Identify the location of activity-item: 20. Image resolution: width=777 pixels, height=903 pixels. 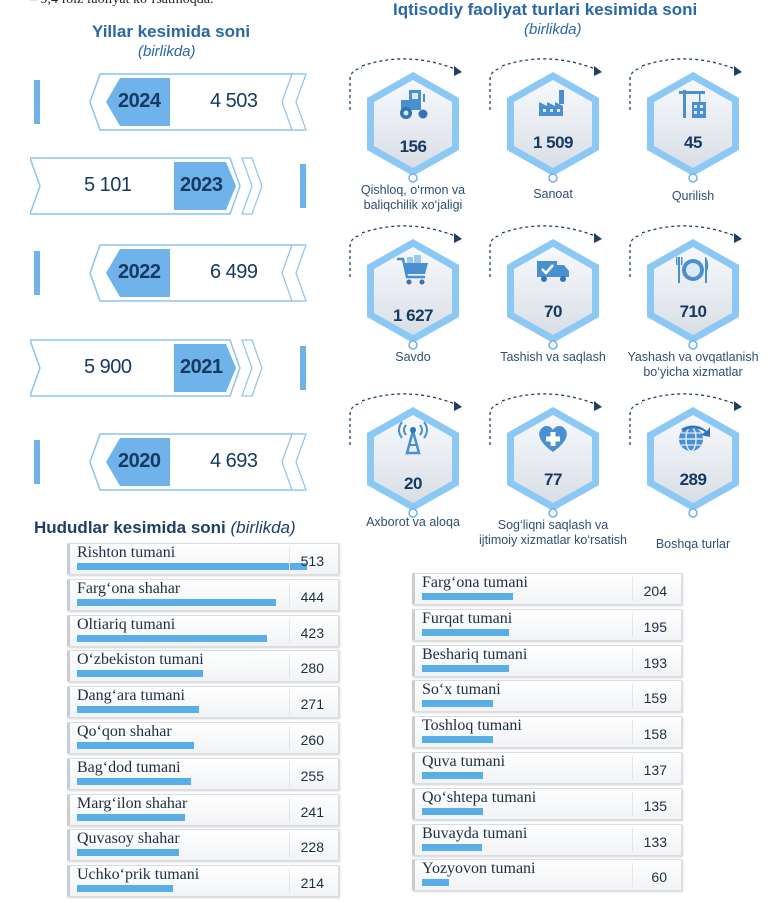
(413, 458).